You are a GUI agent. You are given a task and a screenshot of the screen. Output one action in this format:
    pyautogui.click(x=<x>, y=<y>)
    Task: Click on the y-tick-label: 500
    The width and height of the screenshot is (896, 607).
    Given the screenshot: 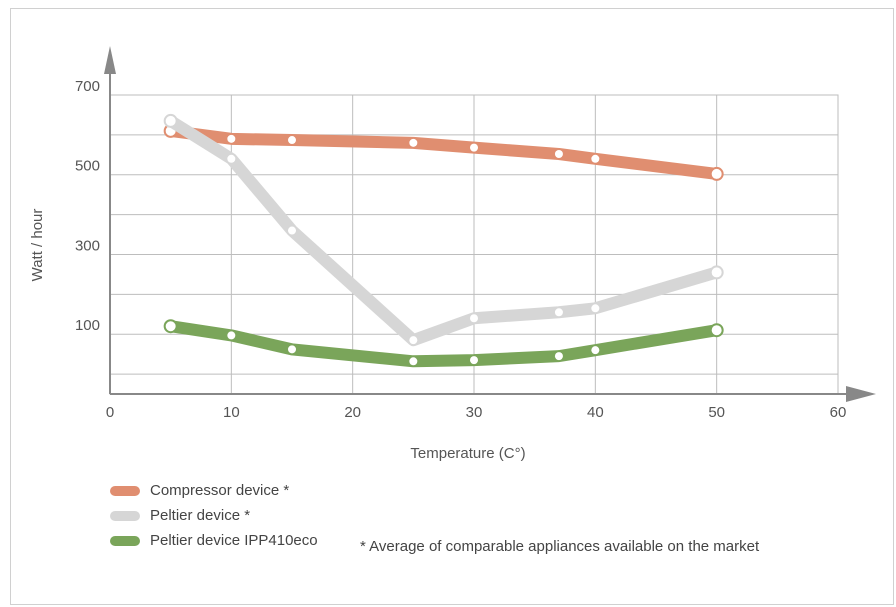 What is the action you would take?
    pyautogui.click(x=87, y=166)
    